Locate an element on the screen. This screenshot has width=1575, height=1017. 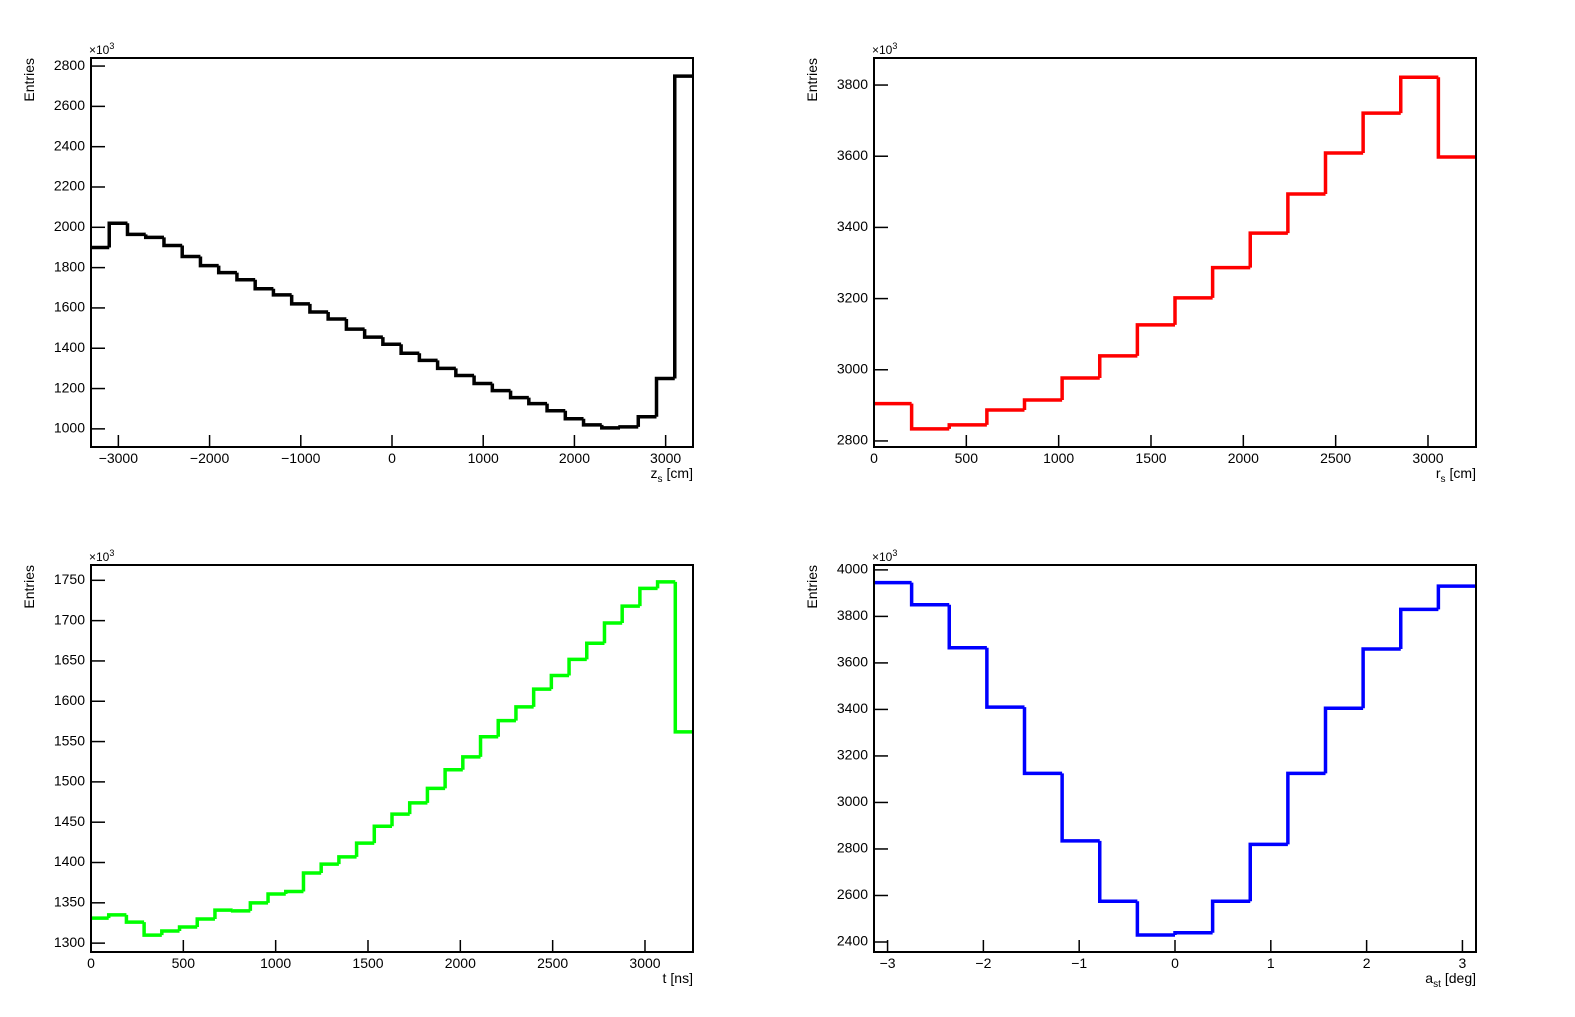
x-axis-label: ast [deg] is located at coordinates (1450, 980).